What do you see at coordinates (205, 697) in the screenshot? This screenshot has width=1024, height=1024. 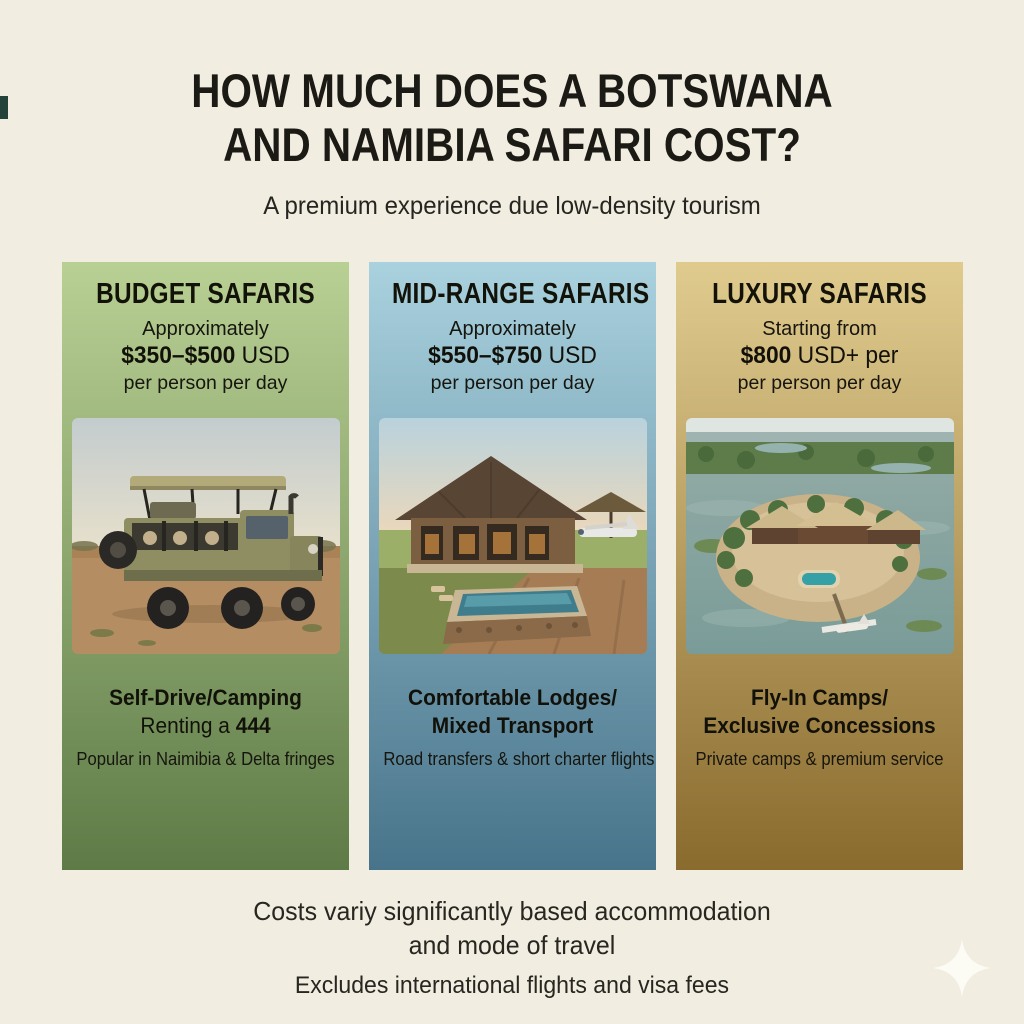 I see `feature-title-1: Self-Drive/Camping` at bounding box center [205, 697].